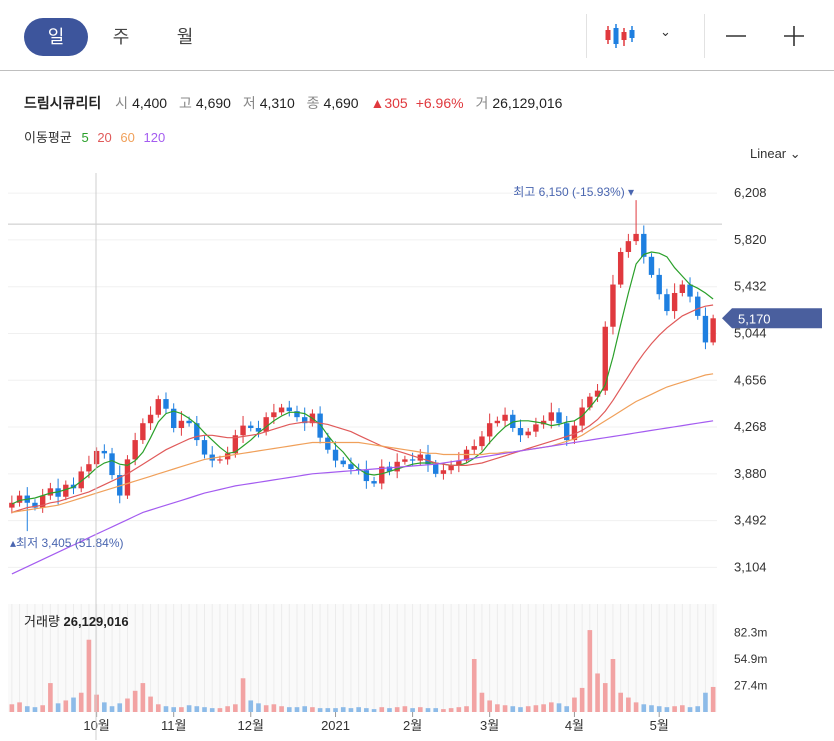  Describe the element at coordinates (104, 137) in the screenshot. I see `ma-20-legend: 20` at that location.